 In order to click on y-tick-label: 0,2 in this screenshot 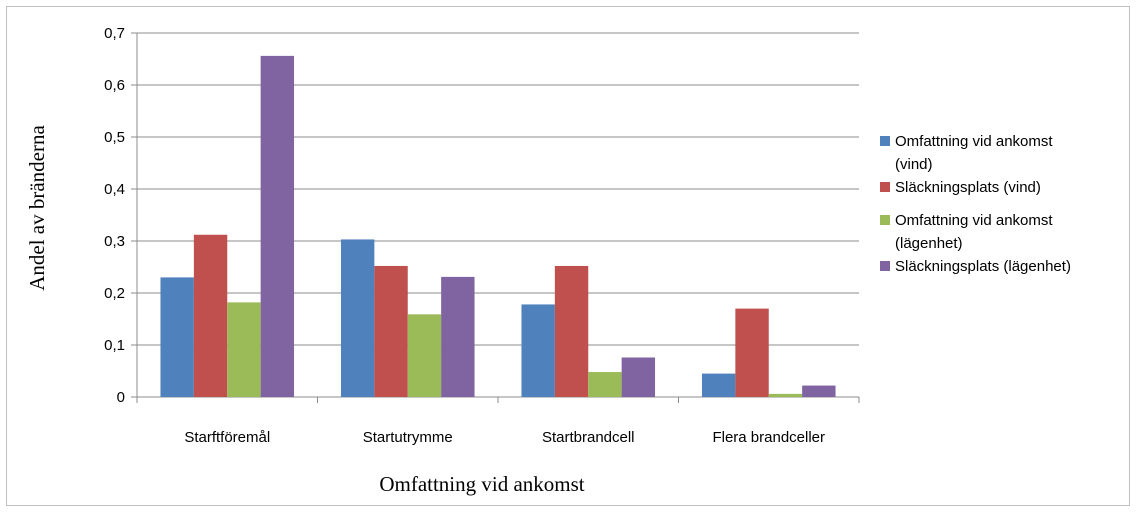, I will do `click(114, 293)`.